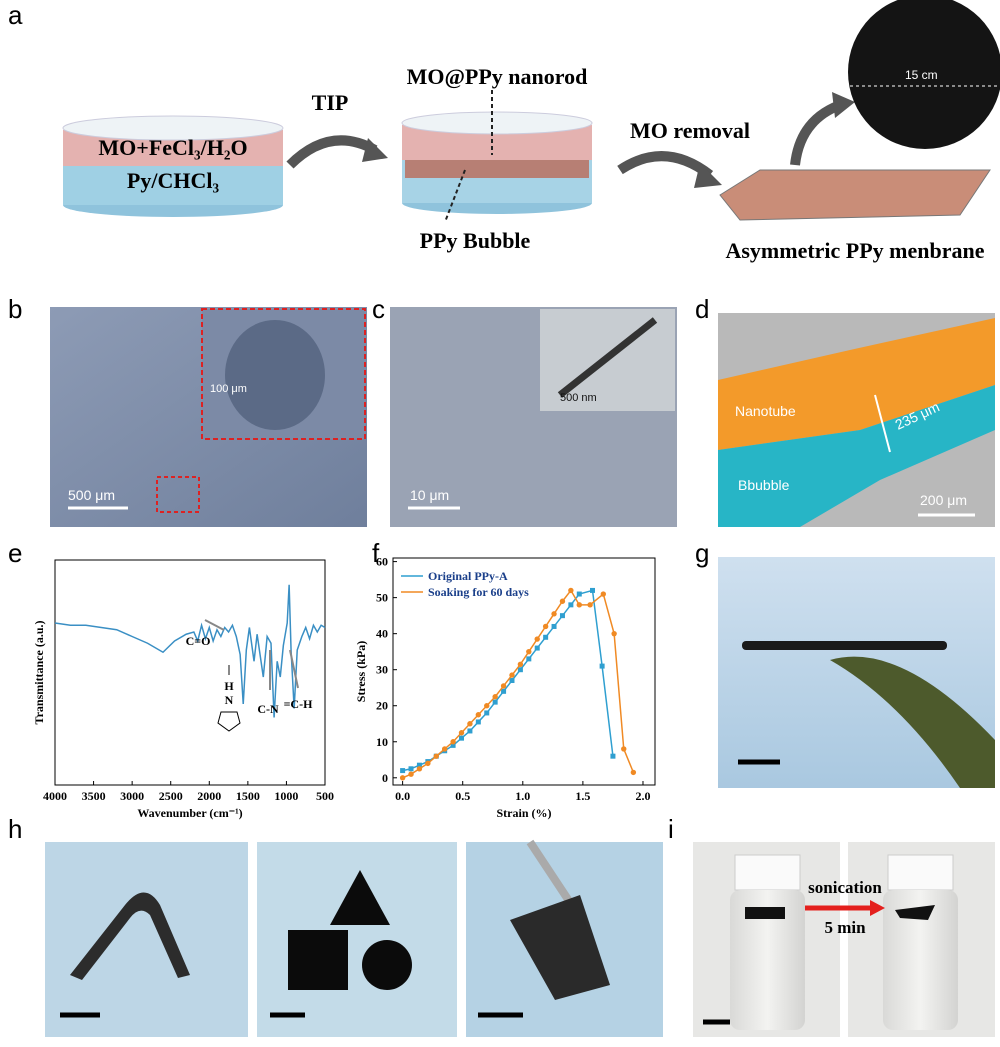 The height and width of the screenshot is (1047, 1000). I want to click on panel-b: 500 μm 100 μm, so click(208, 417).